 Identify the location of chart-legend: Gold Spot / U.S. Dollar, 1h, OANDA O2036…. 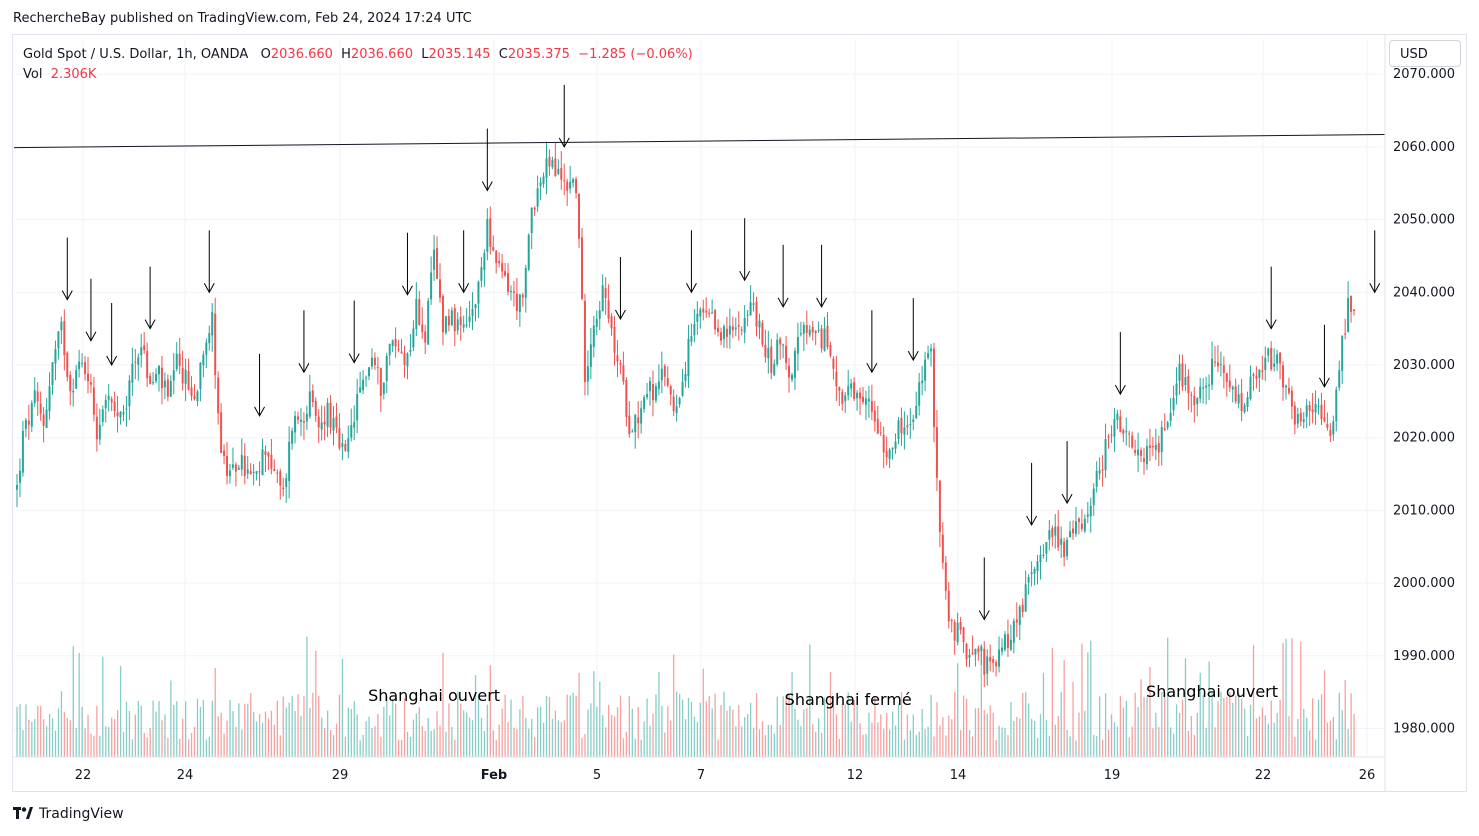
(358, 65).